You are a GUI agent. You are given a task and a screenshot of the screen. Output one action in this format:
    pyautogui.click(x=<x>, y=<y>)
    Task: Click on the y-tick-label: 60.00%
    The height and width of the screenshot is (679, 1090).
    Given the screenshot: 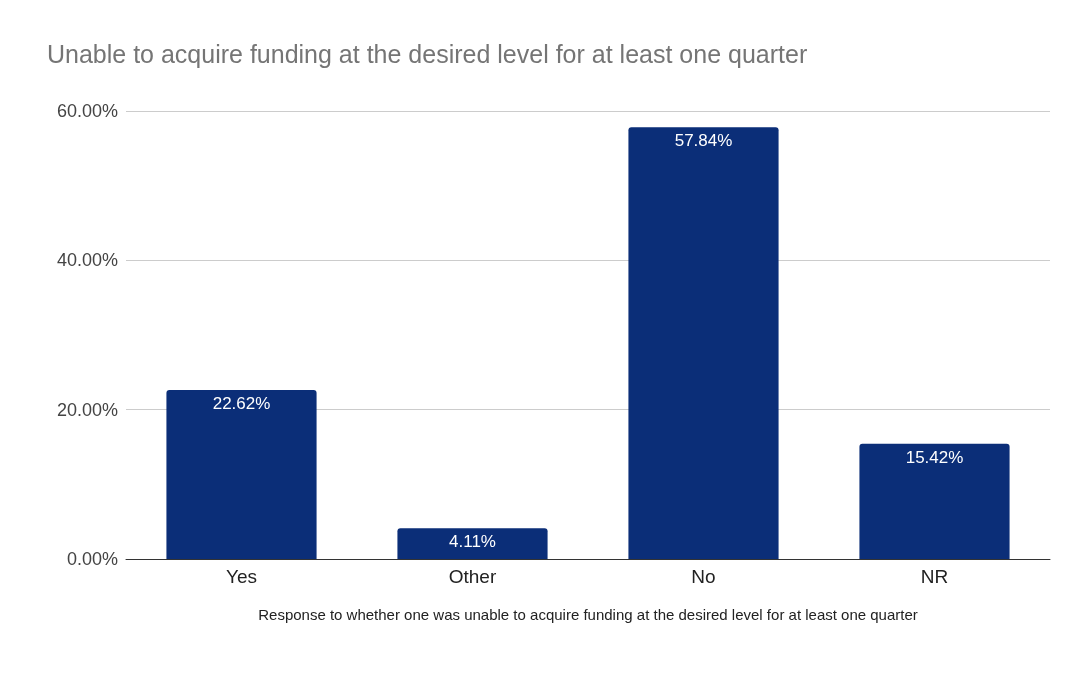 What is the action you would take?
    pyautogui.click(x=87, y=111)
    